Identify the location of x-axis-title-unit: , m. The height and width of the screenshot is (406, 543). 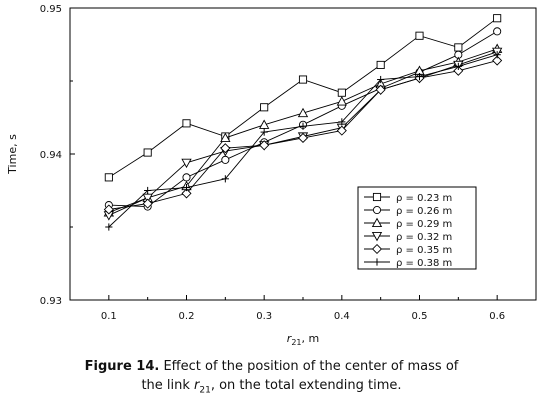
(311, 338).